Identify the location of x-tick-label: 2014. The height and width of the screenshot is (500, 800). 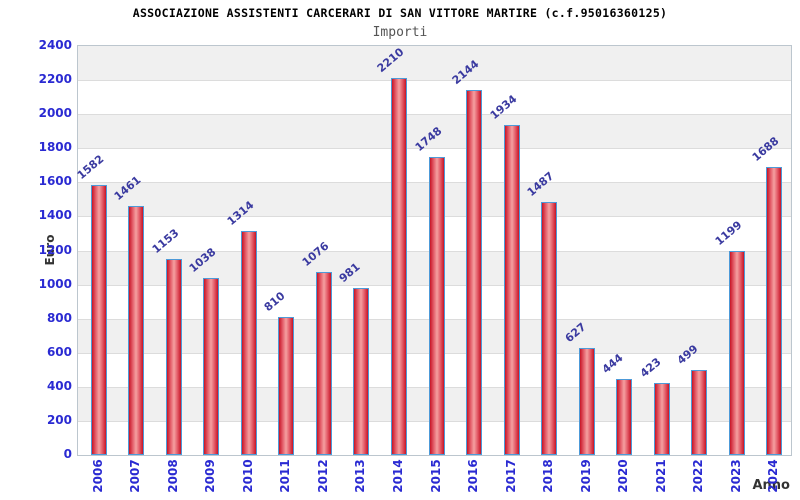
(397, 476).